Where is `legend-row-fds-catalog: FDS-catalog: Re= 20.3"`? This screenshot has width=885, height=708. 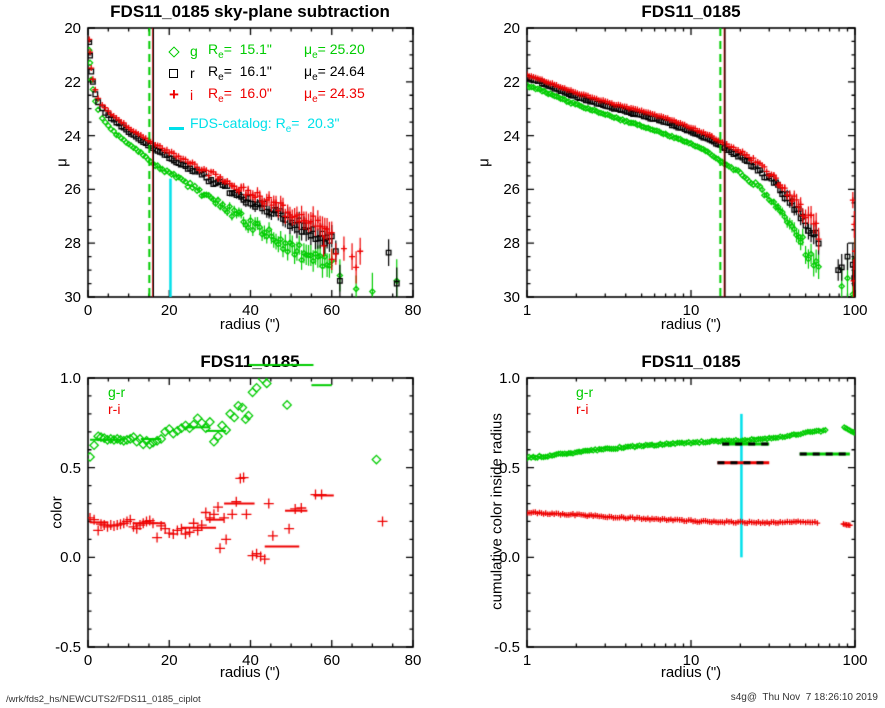
legend-row-fds-catalog: FDS-catalog: Re= 20.3" is located at coordinates (253, 125).